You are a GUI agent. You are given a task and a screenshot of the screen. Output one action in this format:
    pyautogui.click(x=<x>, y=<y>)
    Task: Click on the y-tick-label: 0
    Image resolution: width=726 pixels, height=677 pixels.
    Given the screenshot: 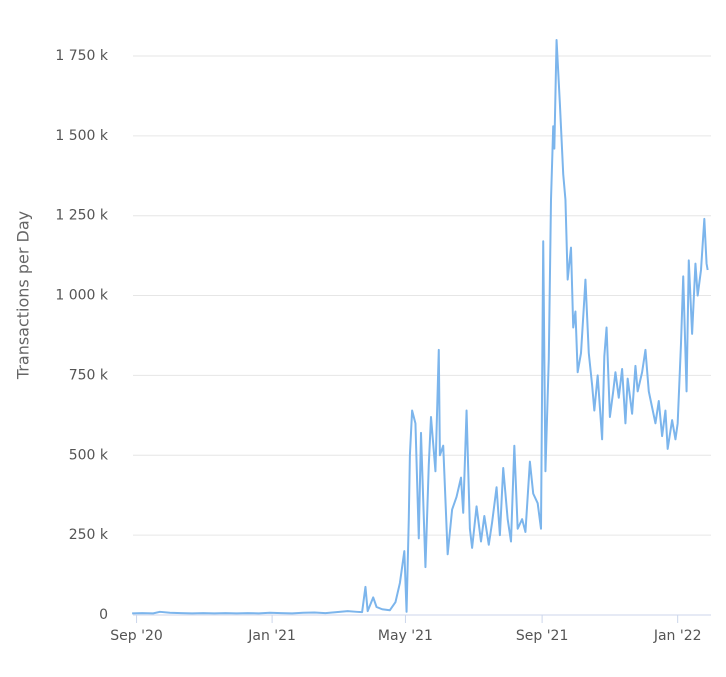 What is the action you would take?
    pyautogui.click(x=103, y=615)
    